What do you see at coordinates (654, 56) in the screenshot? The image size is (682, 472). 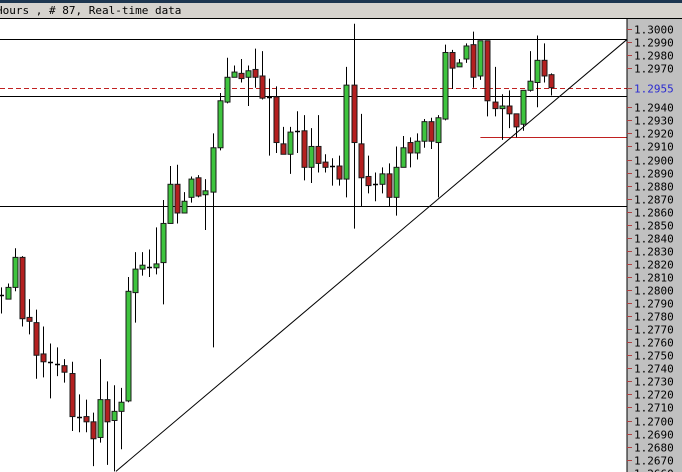 I see `y-tick-label: 1.2980` at bounding box center [654, 56].